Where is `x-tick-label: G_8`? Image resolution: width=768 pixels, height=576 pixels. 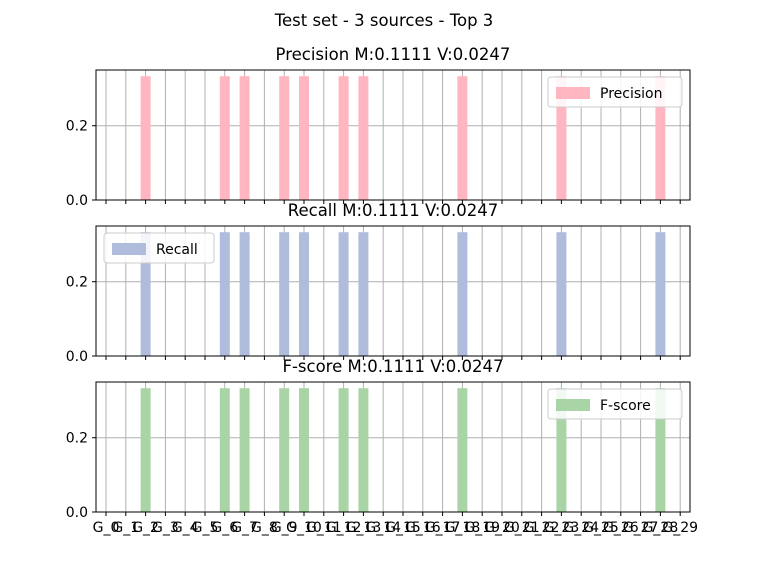
x-tick-label: G_8 is located at coordinates (264, 528).